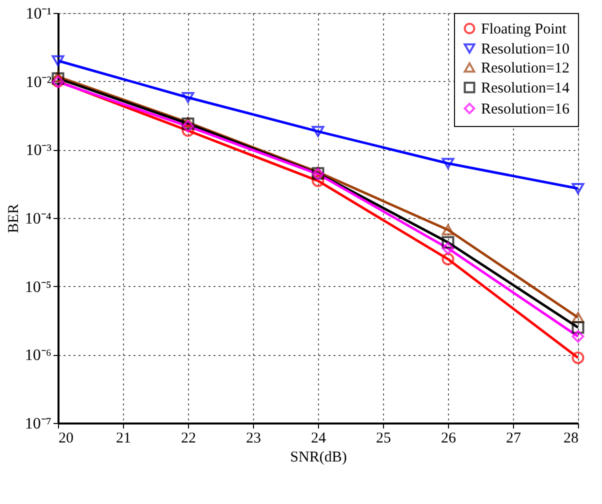 This screenshot has height=504, width=602. I want to click on legend-label: Floating Point, so click(524, 30).